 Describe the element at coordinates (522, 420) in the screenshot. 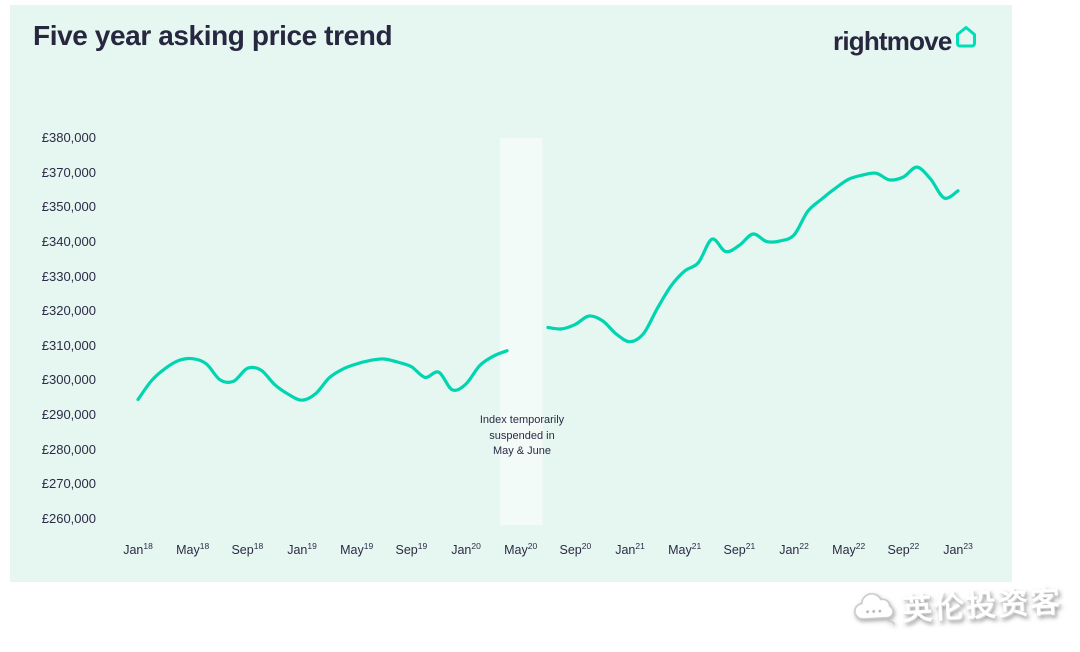

I see `suspension-annotation-line: Index temporarily` at that location.